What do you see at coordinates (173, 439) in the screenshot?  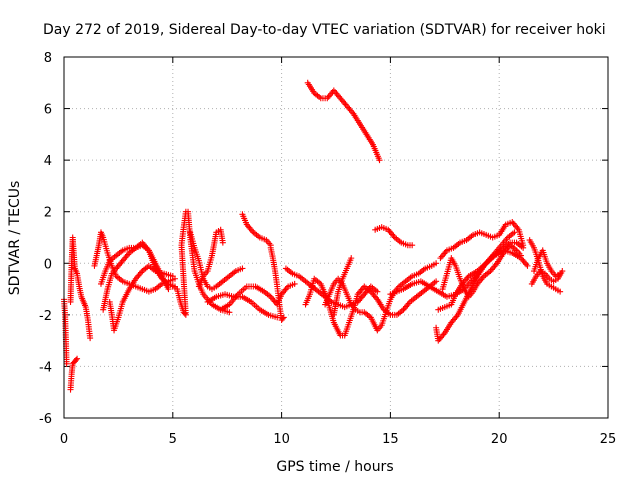 I see `x-tick-label: 5` at bounding box center [173, 439].